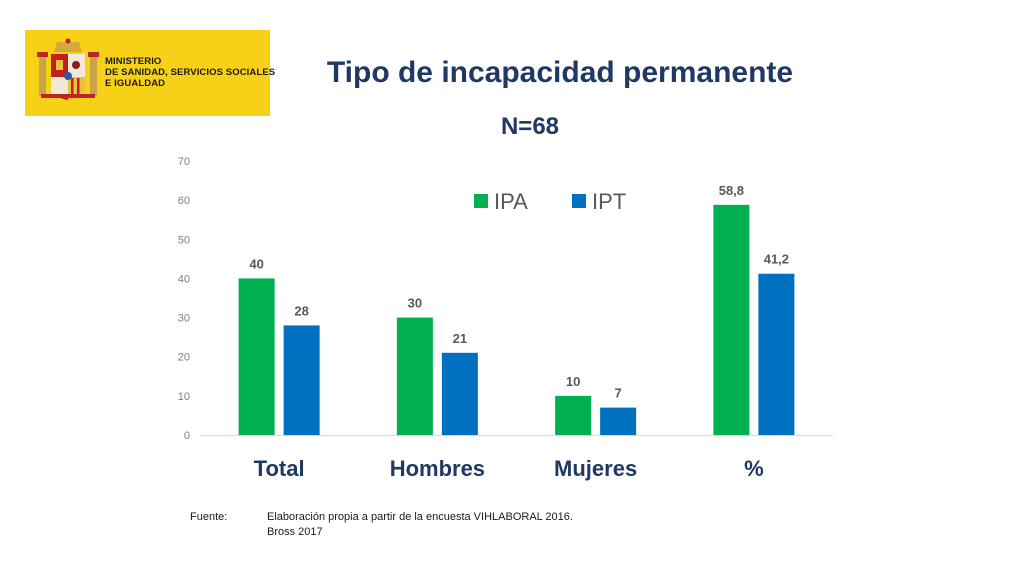 This screenshot has width=1024, height=576. I want to click on chart-subtitle: N=68, so click(530, 126).